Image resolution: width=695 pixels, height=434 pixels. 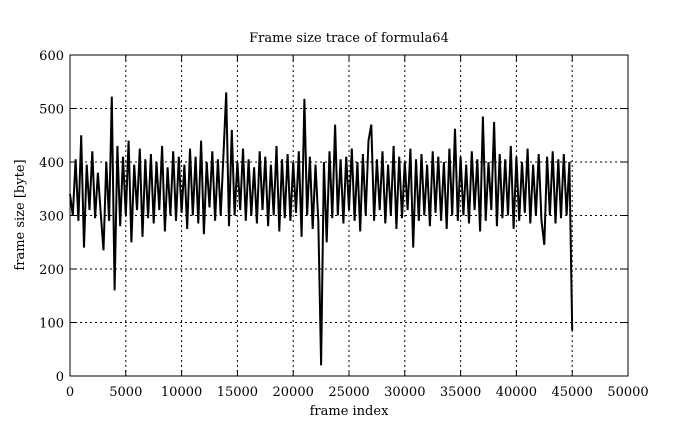 What do you see at coordinates (516, 392) in the screenshot?
I see `x-tick-label: 40000` at bounding box center [516, 392].